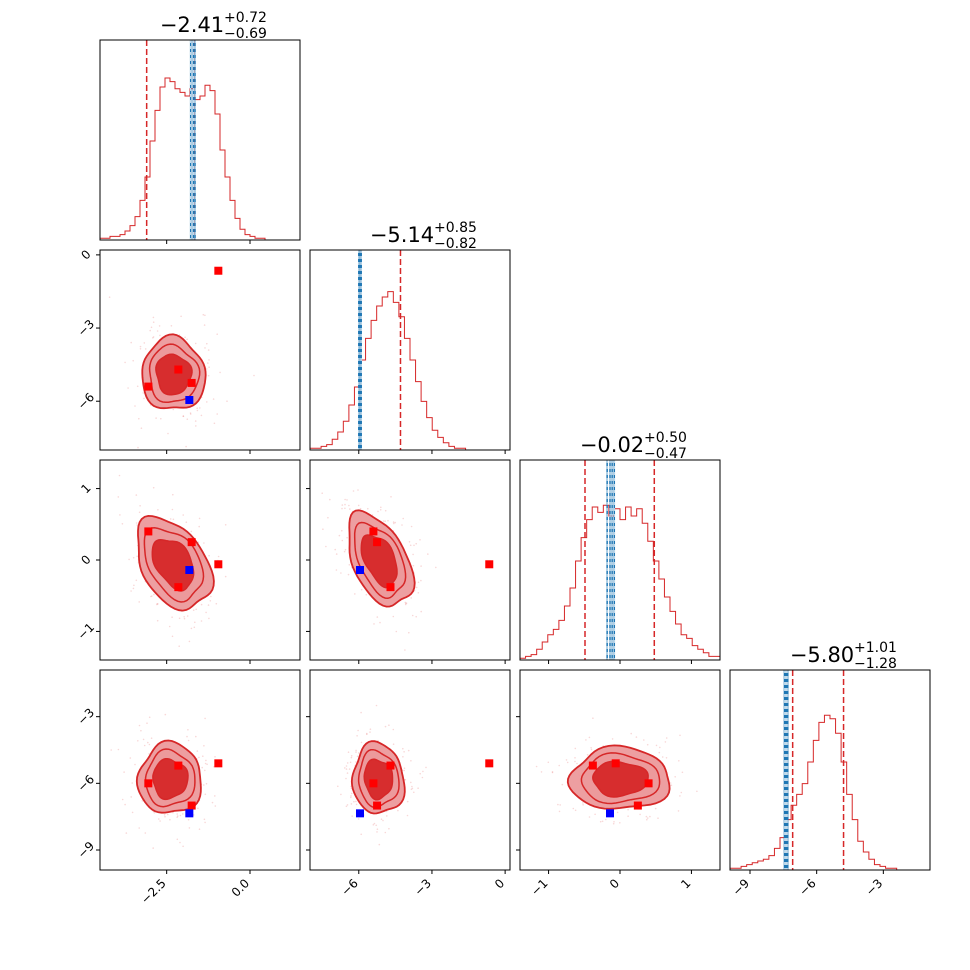  Describe the element at coordinates (86, 850) in the screenshot. I see `y-tick-label-p4: −9` at that location.